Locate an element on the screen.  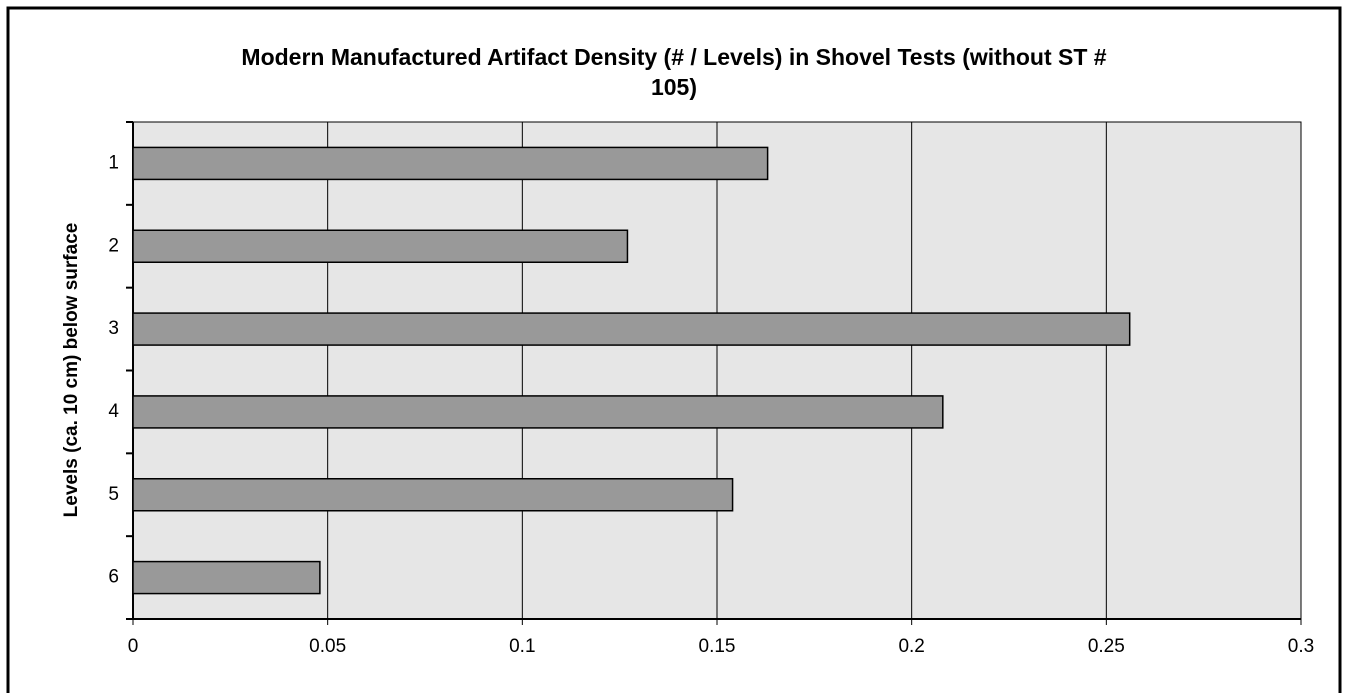
x-tick-label: 0.3 is located at coordinates (1301, 646).